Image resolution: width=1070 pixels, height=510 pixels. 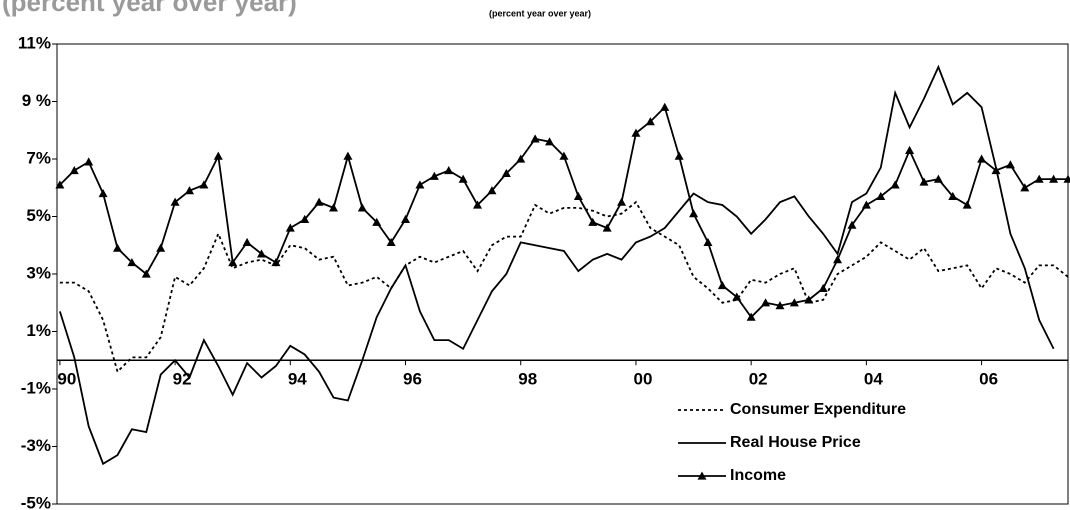 I want to click on legend-label: Income, so click(x=758, y=475).